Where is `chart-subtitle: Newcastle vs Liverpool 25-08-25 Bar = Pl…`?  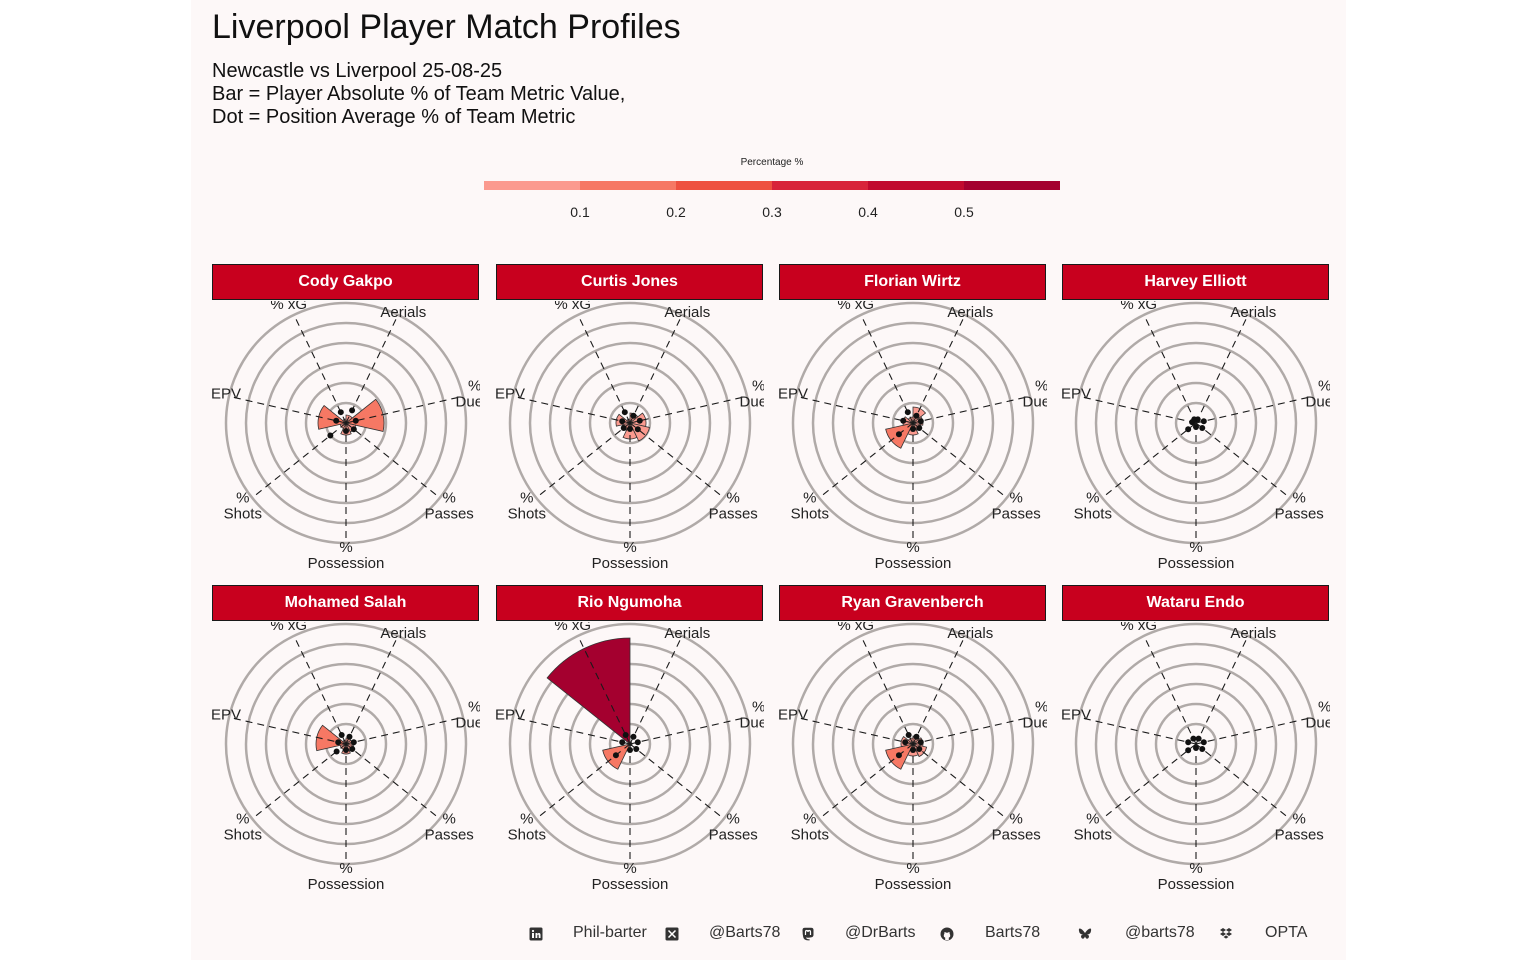 chart-subtitle: Newcastle vs Liverpool 25-08-25 Bar = Pl… is located at coordinates (418, 94).